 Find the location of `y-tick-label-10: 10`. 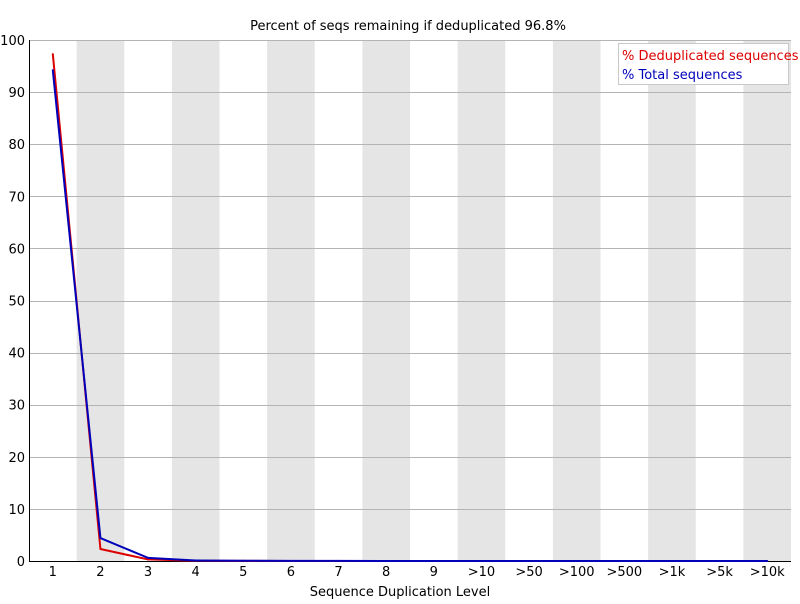

y-tick-label-10: 10 is located at coordinates (16, 510).